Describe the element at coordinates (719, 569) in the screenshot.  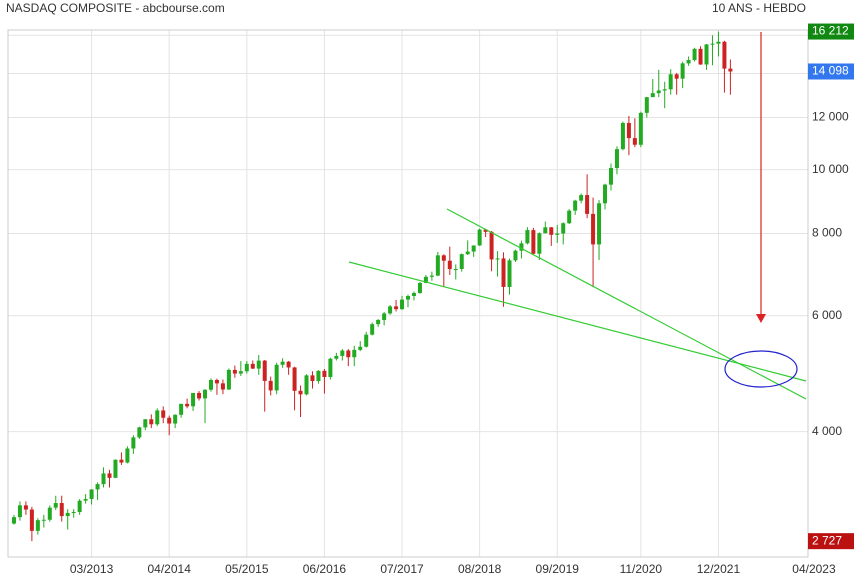
I see `x-tick-label: 12/2021` at that location.